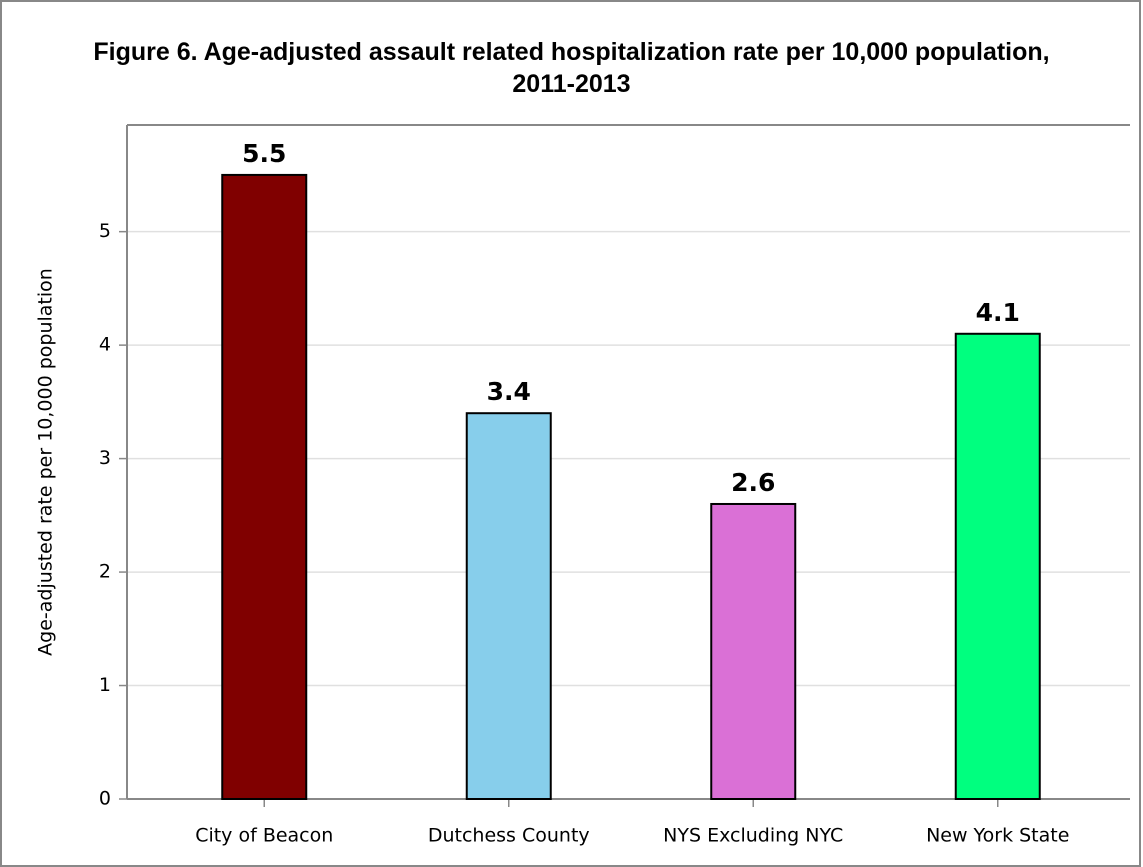  I want to click on value-label: 2.6, so click(753, 482).